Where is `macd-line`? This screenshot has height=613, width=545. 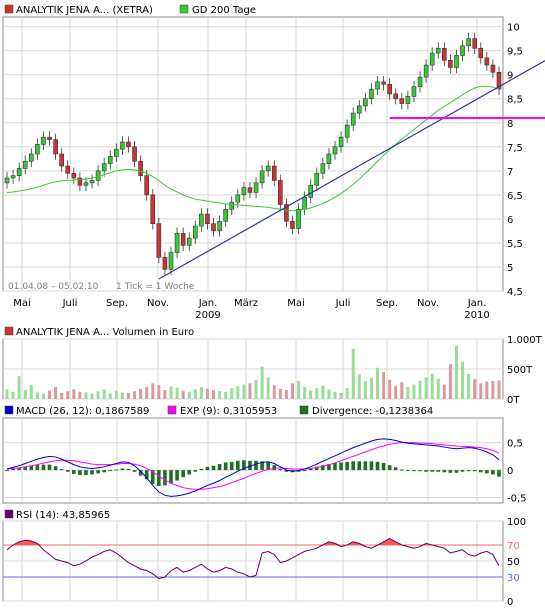
macd-line is located at coordinates (253, 467).